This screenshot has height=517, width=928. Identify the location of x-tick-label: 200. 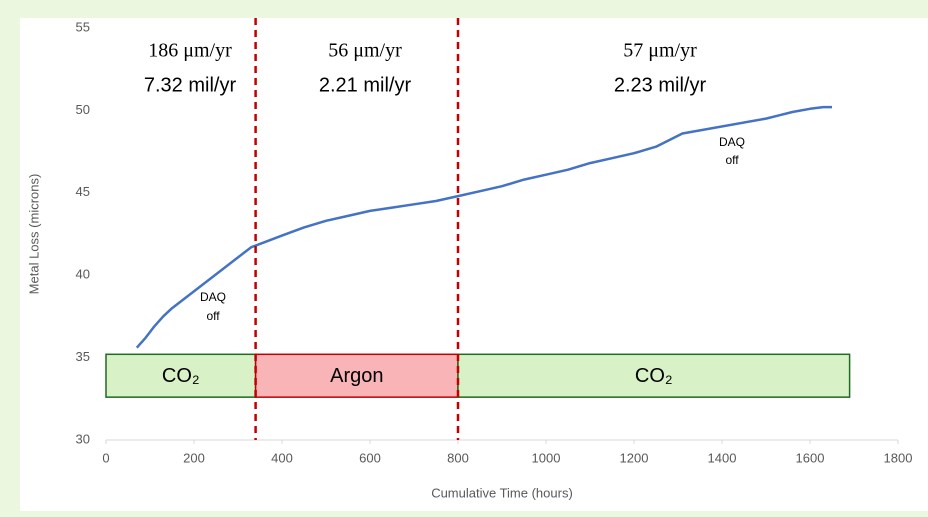
(194, 457).